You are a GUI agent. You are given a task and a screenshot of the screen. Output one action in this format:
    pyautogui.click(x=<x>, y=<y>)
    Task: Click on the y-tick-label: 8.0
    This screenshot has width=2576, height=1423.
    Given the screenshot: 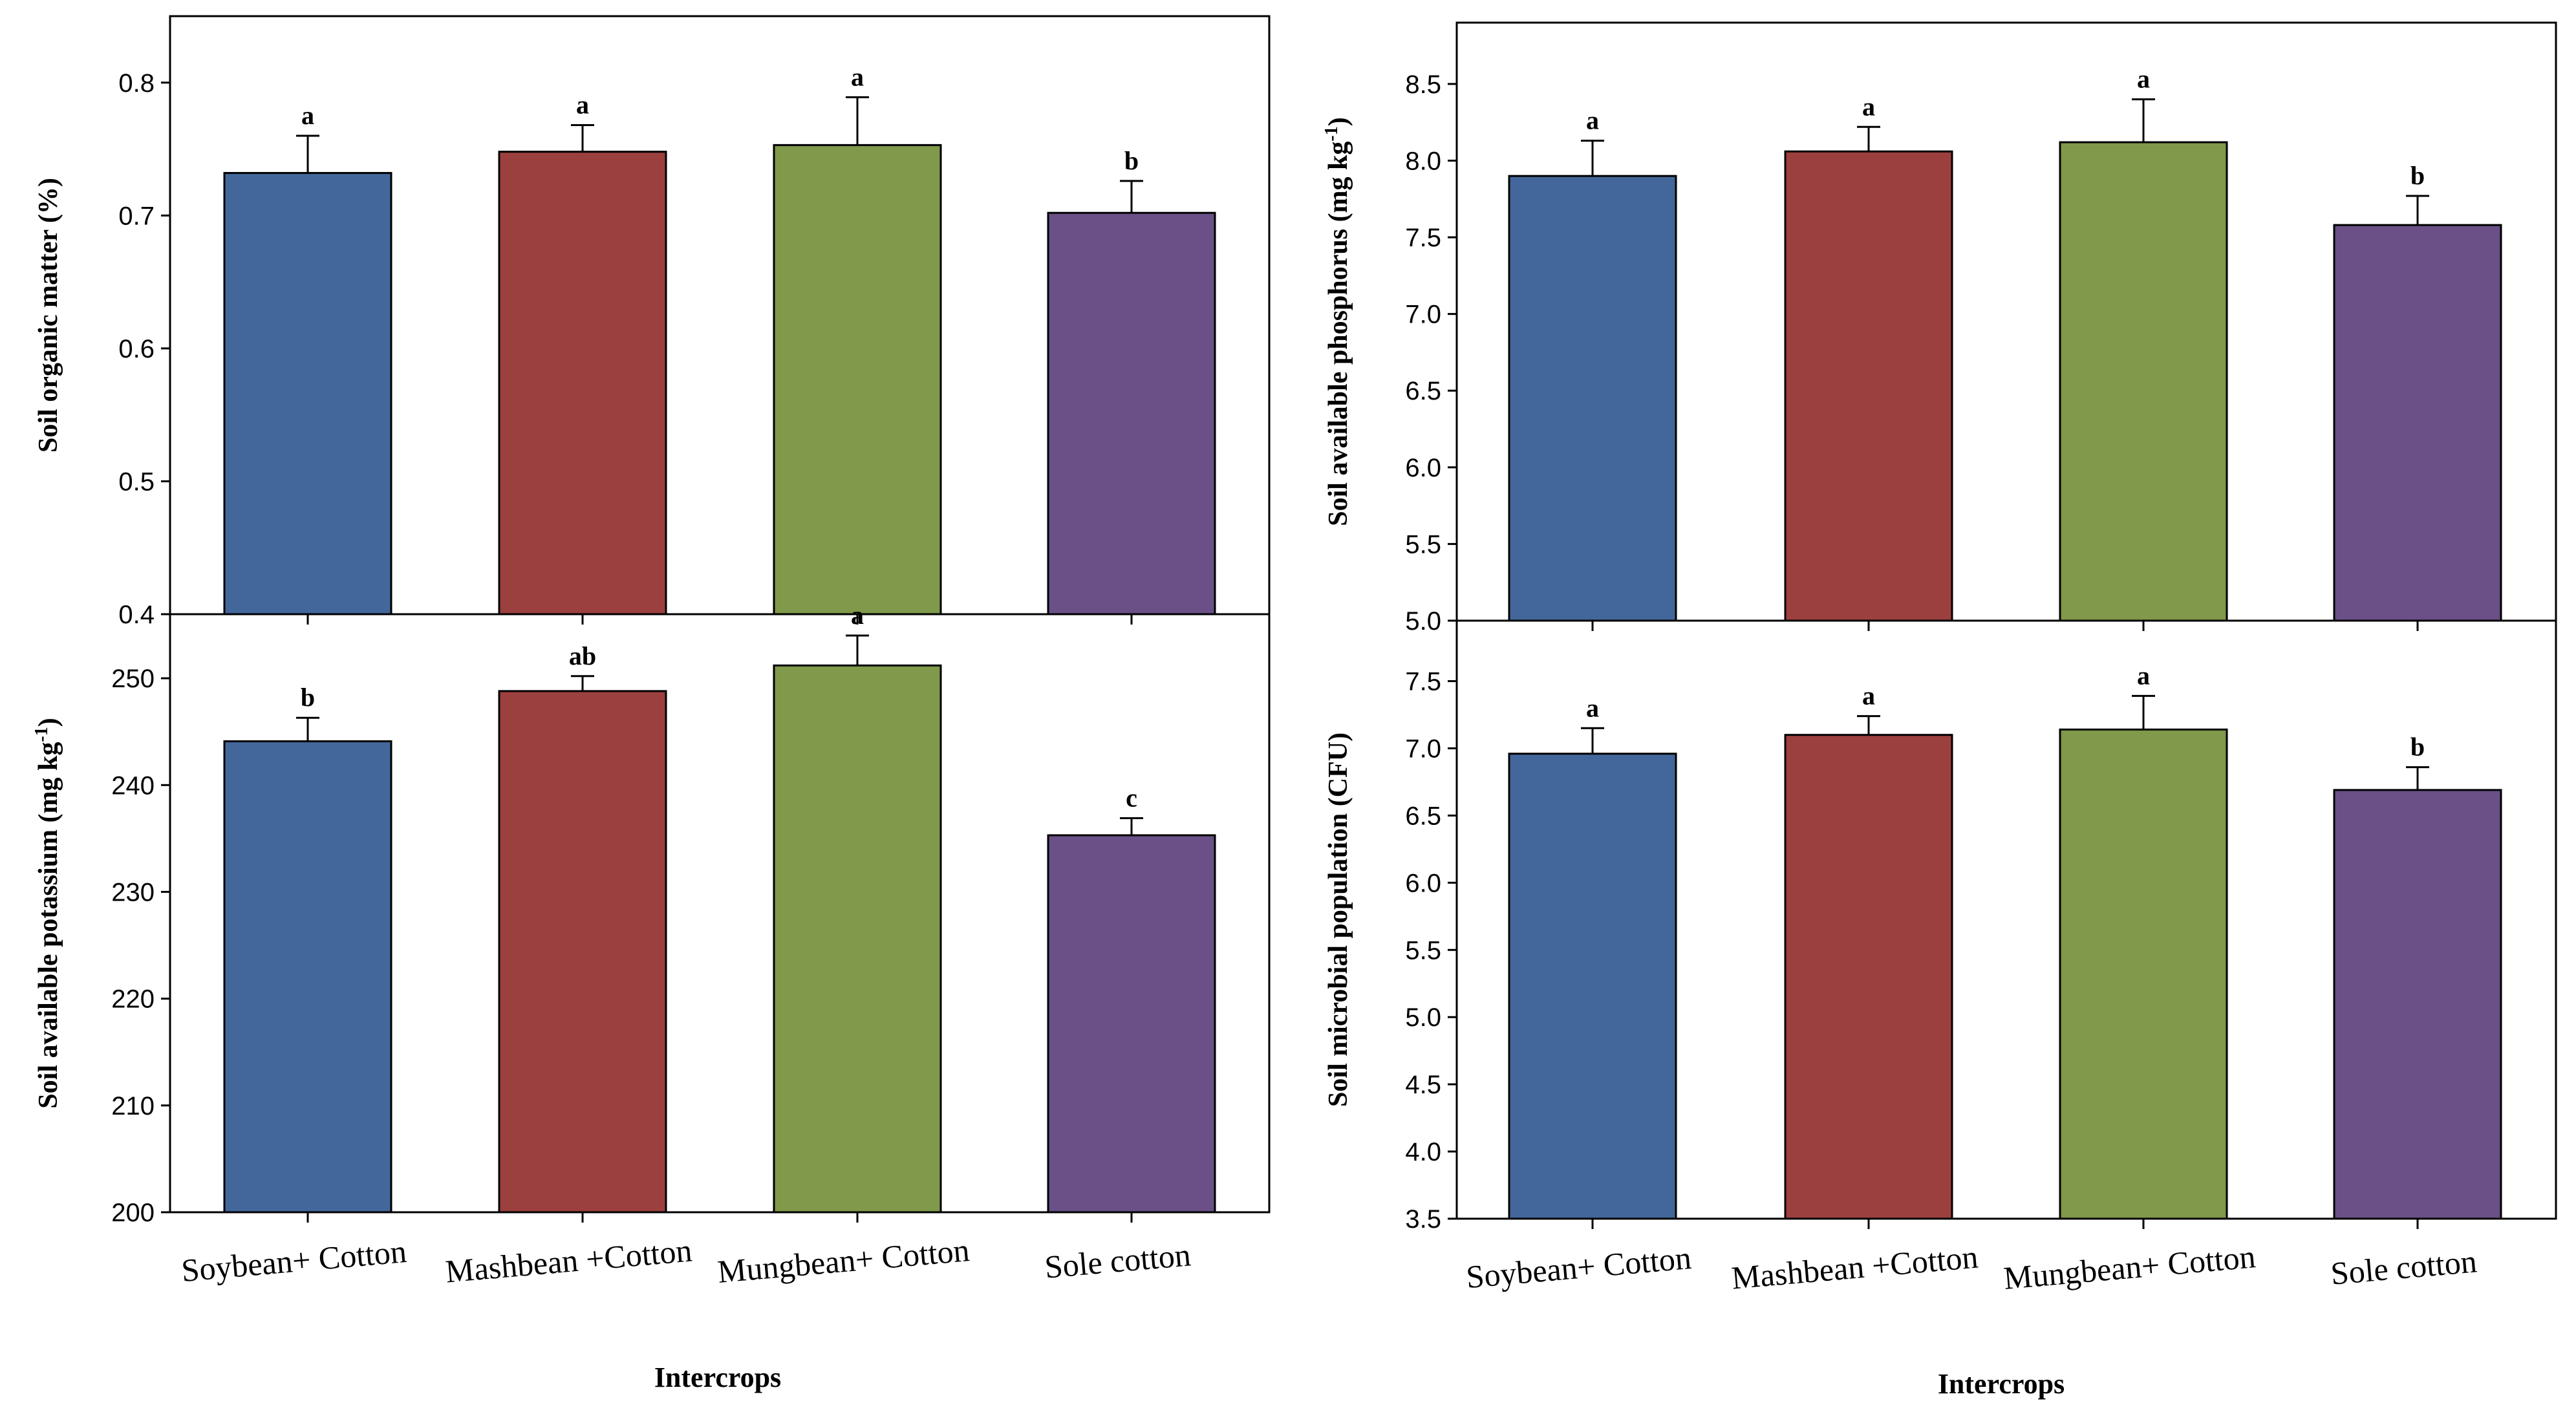 What is the action you would take?
    pyautogui.click(x=1423, y=161)
    